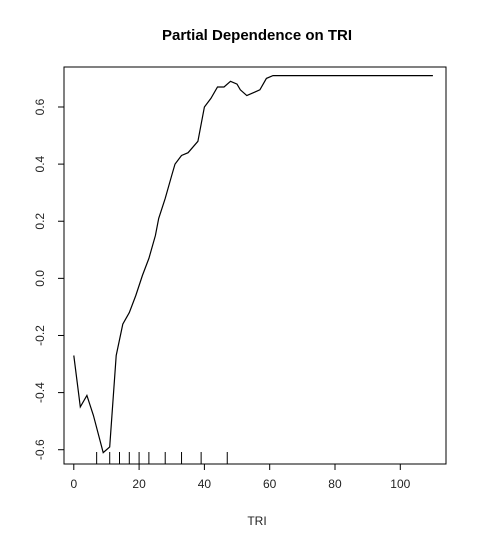  I want to click on x-tick-label: 100, so click(400, 484).